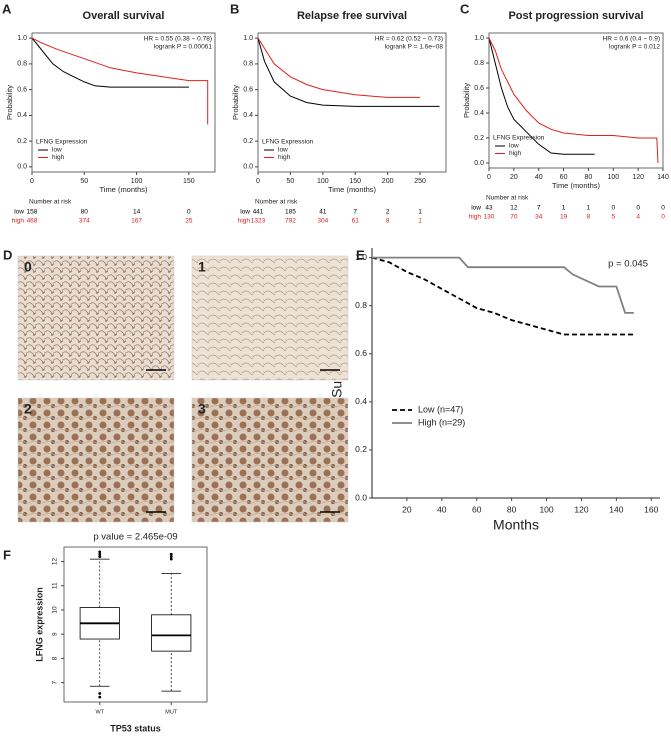 The width and height of the screenshot is (671, 746). I want to click on y-tick-label: 7, so click(55, 682).